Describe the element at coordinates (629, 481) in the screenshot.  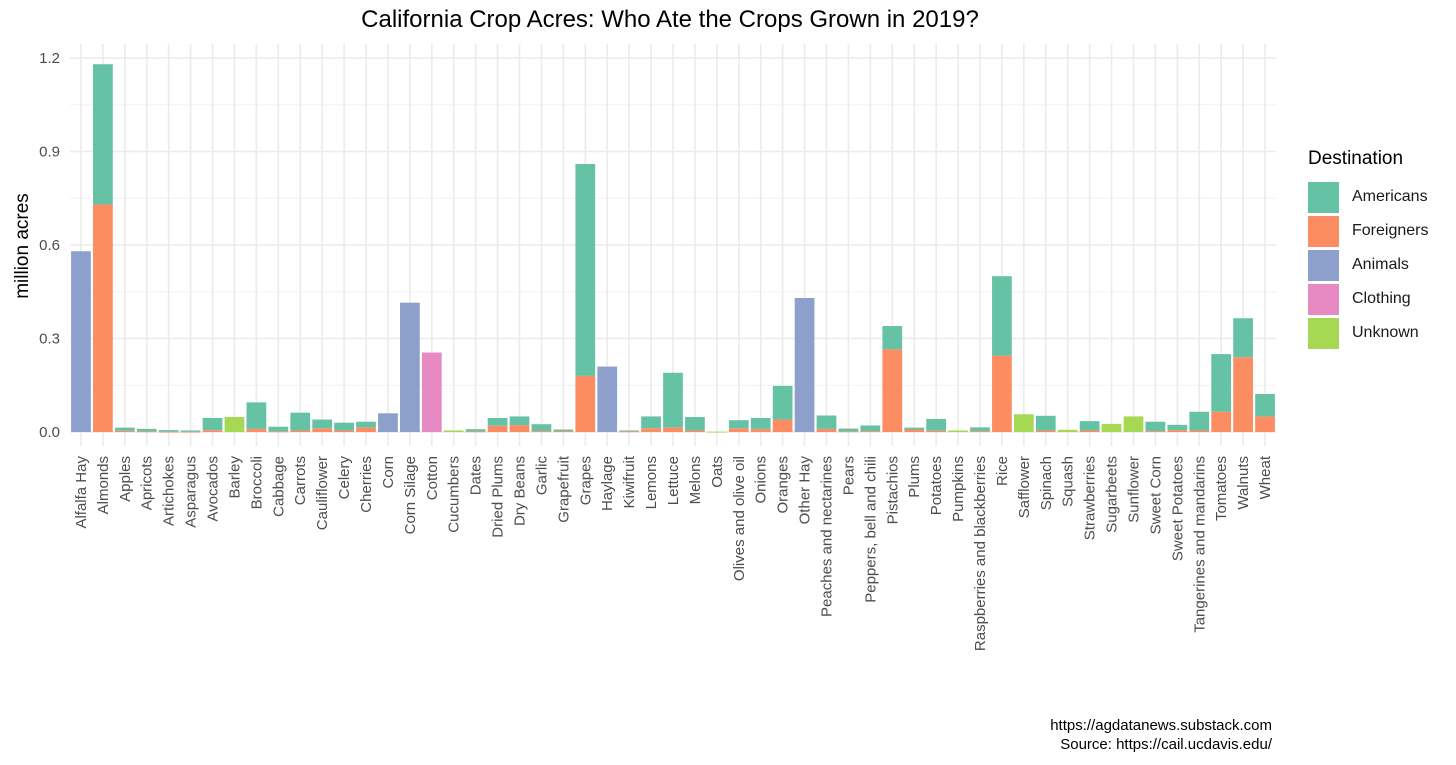
I see `x-tick-label: Kiwifruit` at that location.